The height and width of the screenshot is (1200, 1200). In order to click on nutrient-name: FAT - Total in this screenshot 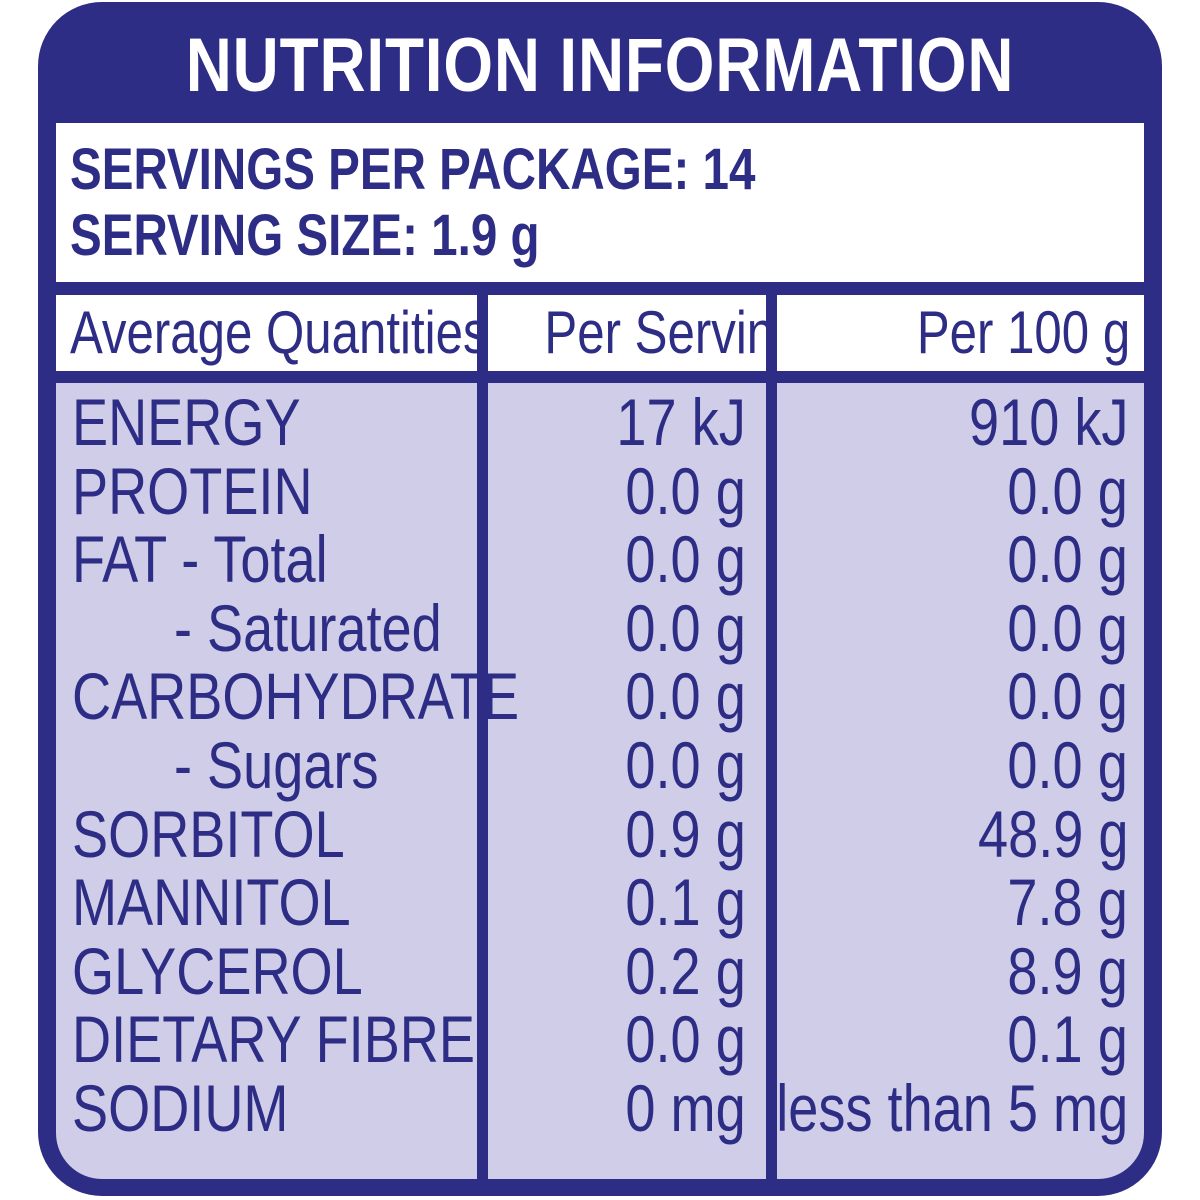, I will do `click(200, 559)`.